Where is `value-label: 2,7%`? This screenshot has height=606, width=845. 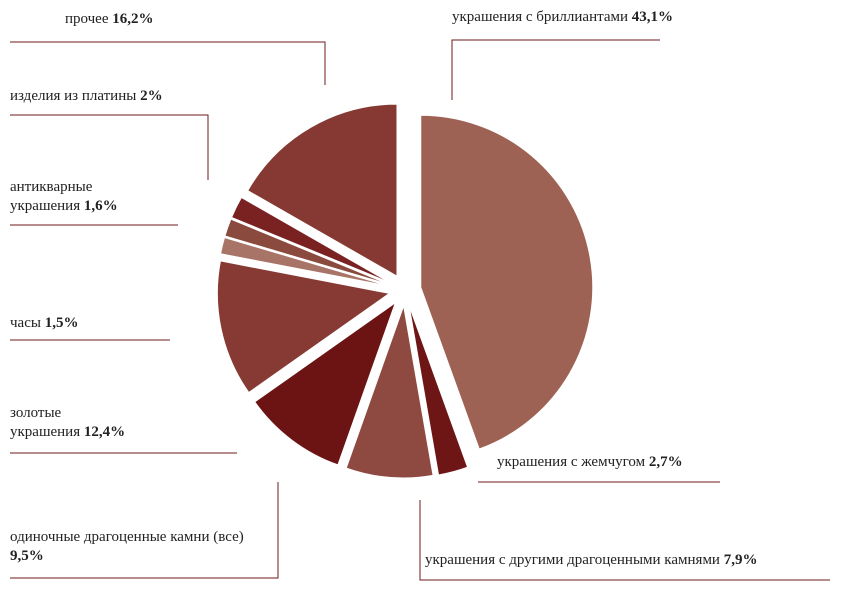
value-label: 2,7% is located at coordinates (665, 462).